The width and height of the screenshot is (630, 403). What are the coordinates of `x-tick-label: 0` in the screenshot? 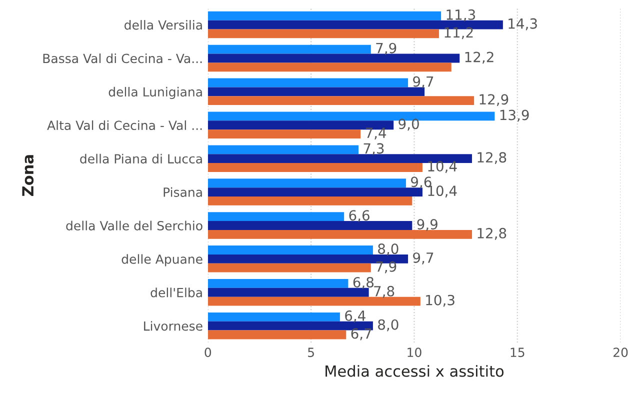 It's located at (208, 353).